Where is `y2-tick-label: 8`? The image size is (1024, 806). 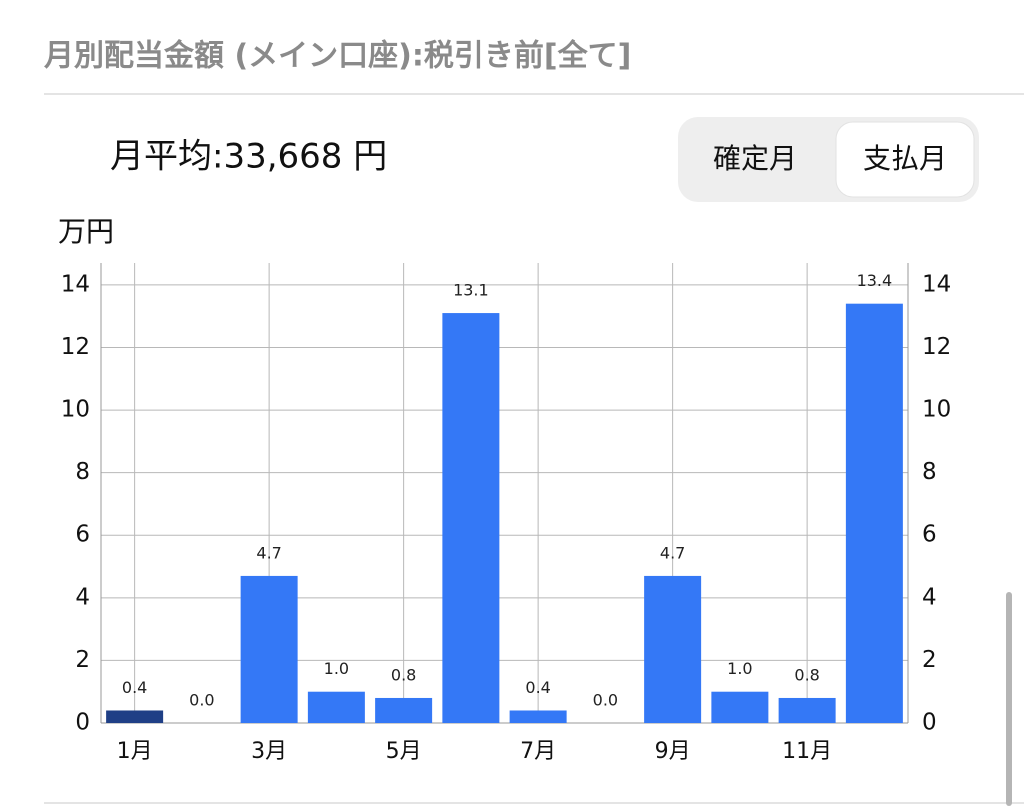 y2-tick-label: 8 is located at coordinates (929, 472).